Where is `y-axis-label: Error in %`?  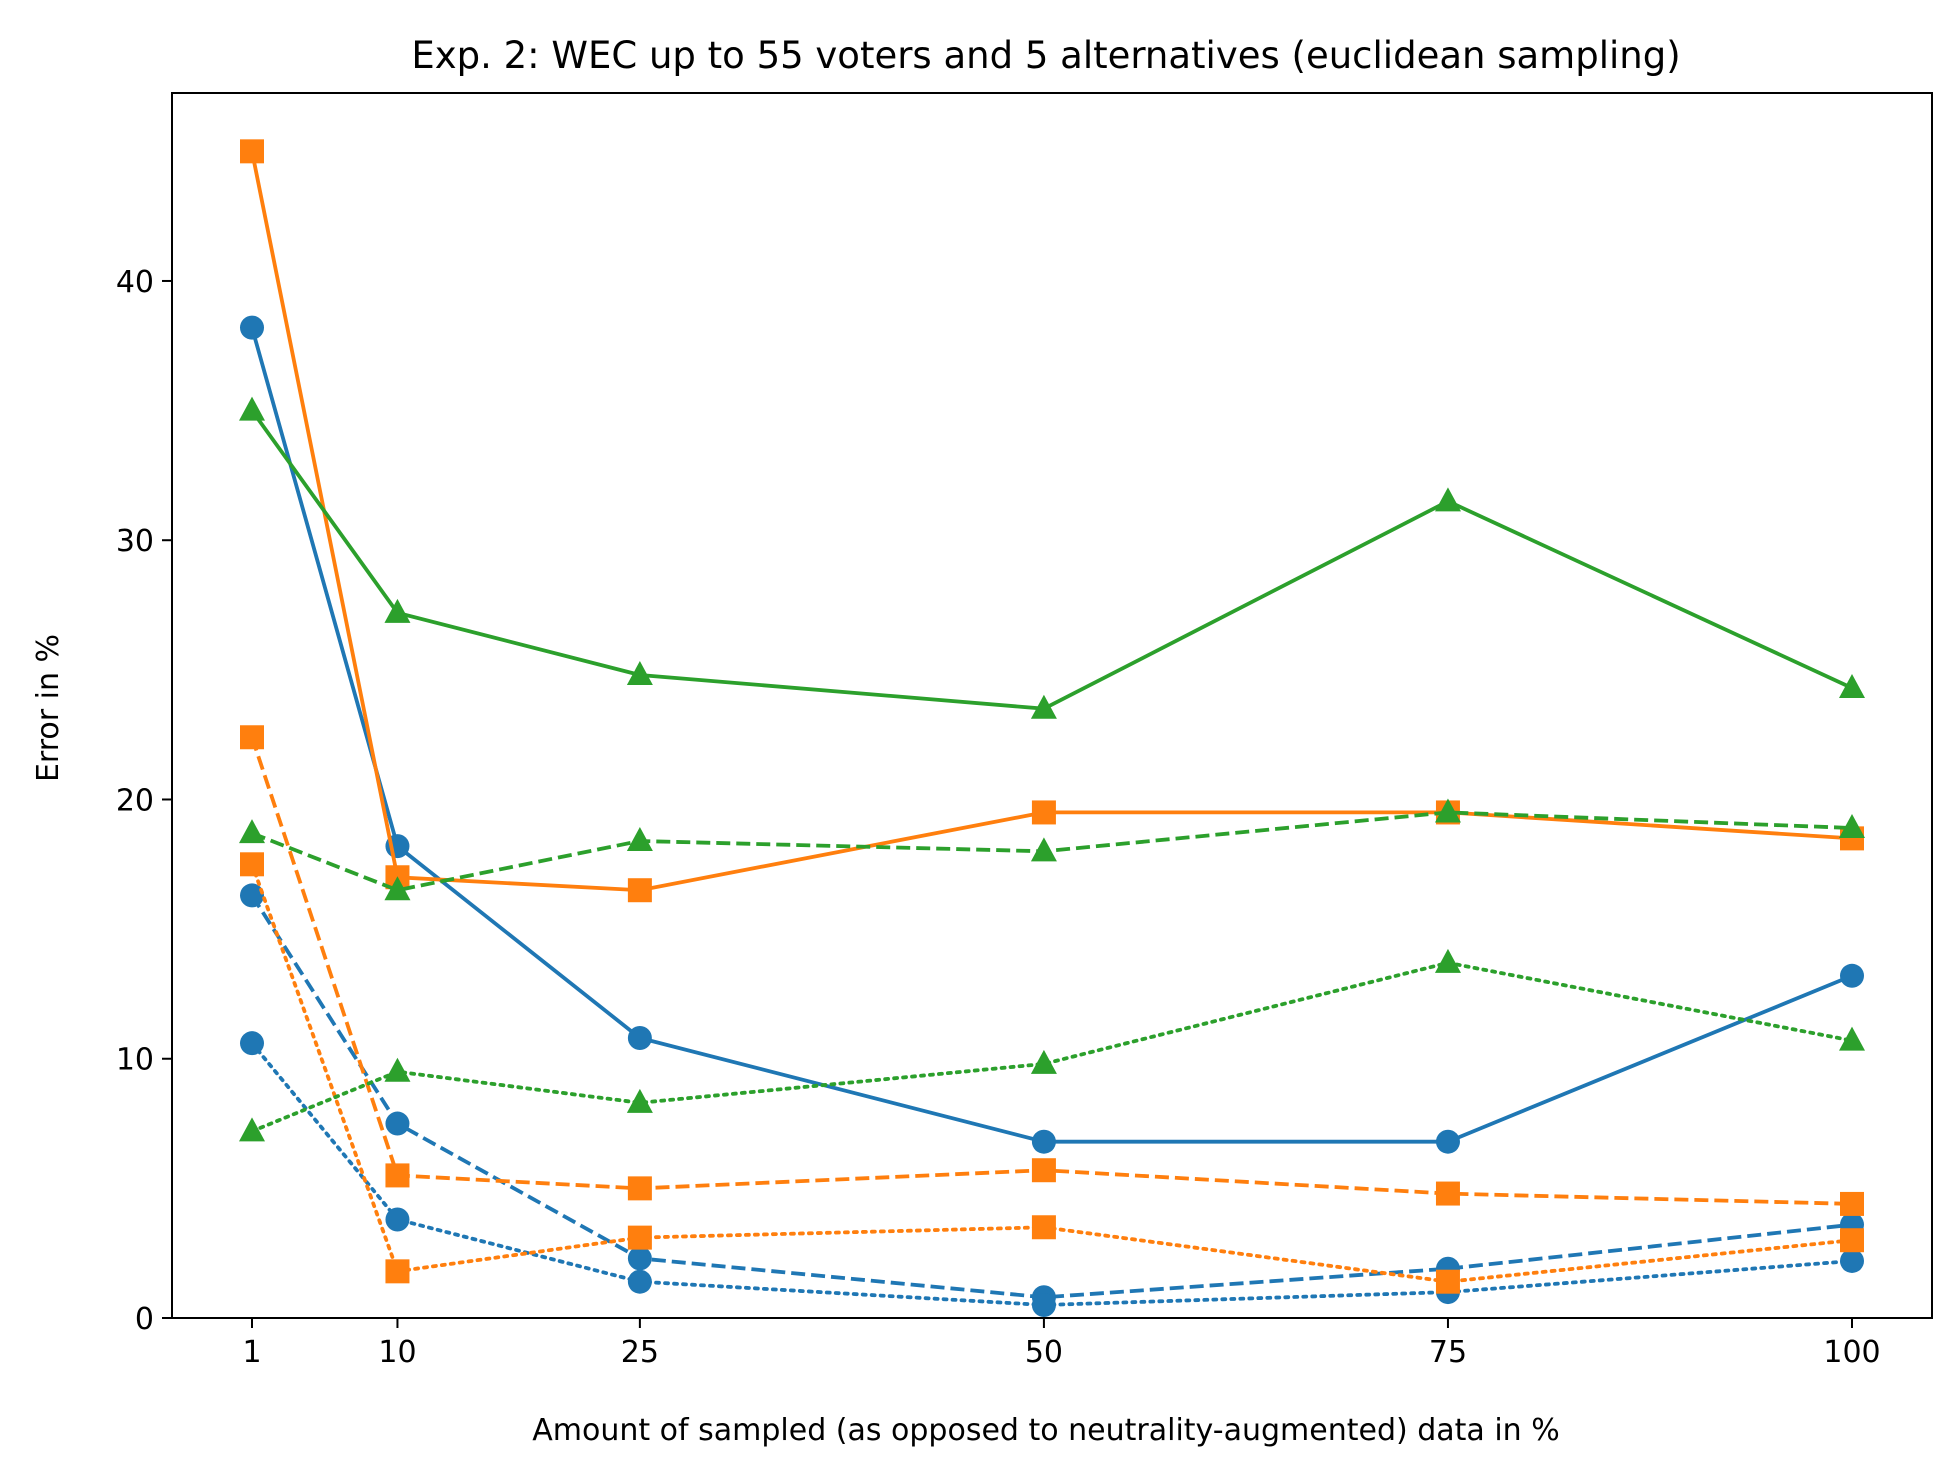
y-axis-label: Error in % is located at coordinates (48, 708).